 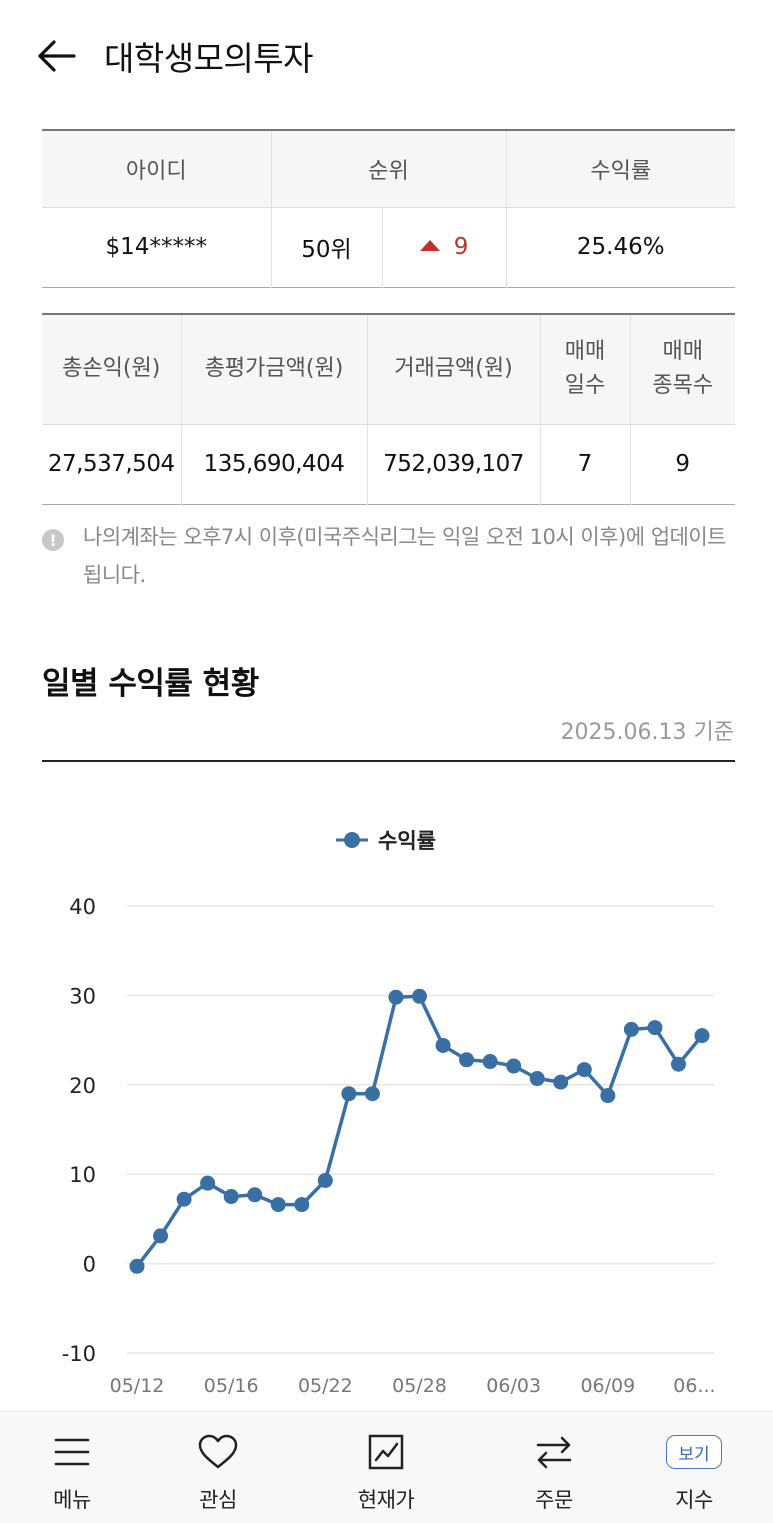 I want to click on back-button, so click(x=56, y=56).